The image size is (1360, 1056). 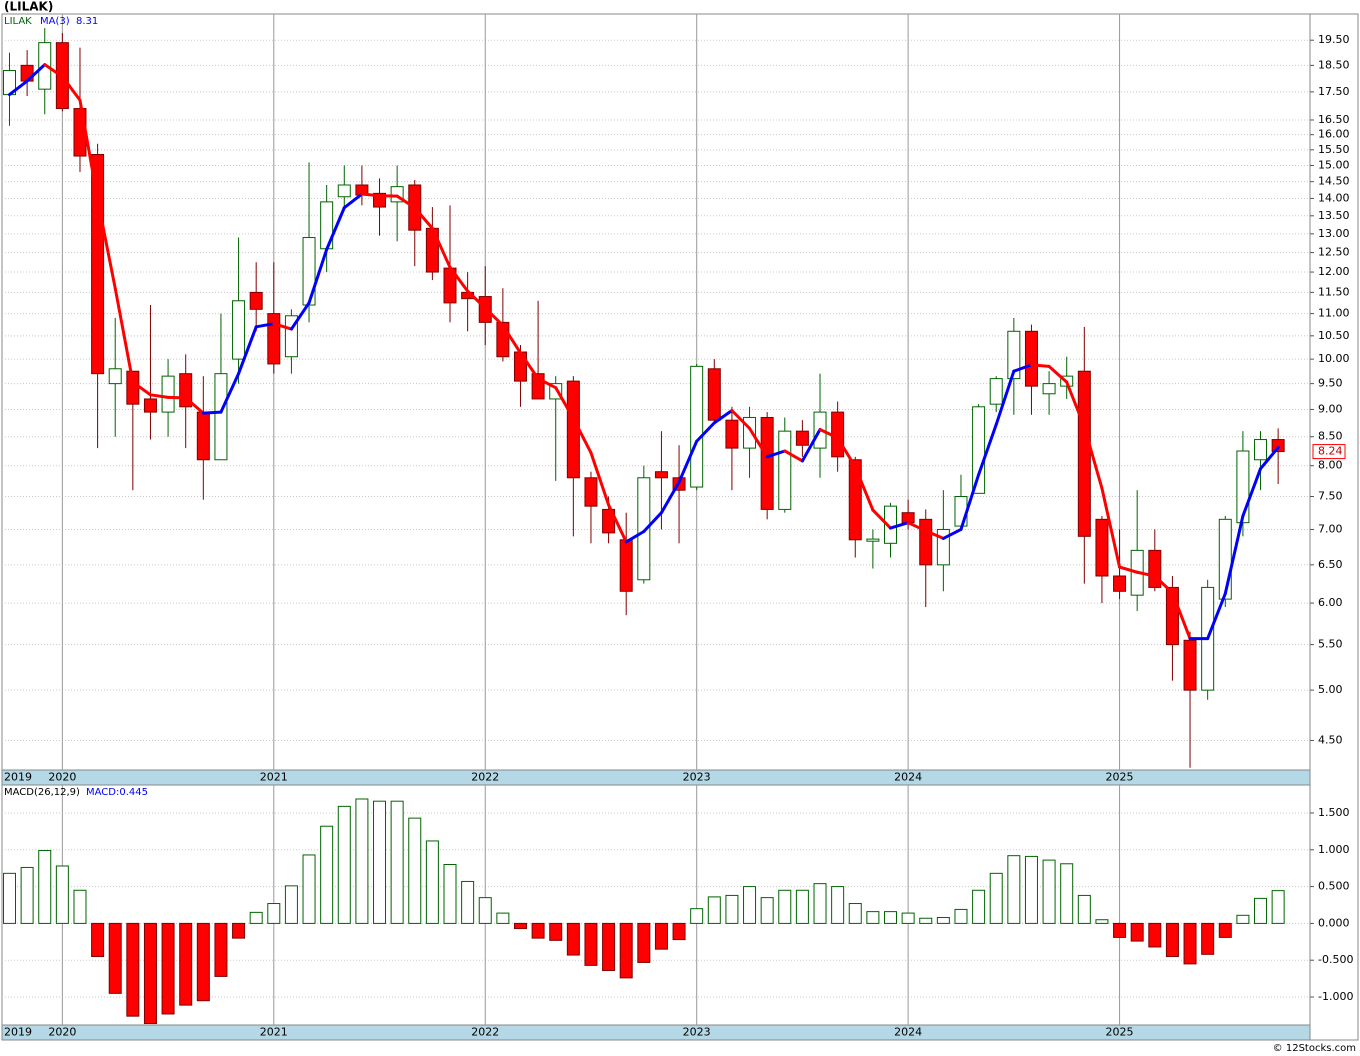 What do you see at coordinates (1330, 383) in the screenshot?
I see `y-tick-label: 9.50` at bounding box center [1330, 383].